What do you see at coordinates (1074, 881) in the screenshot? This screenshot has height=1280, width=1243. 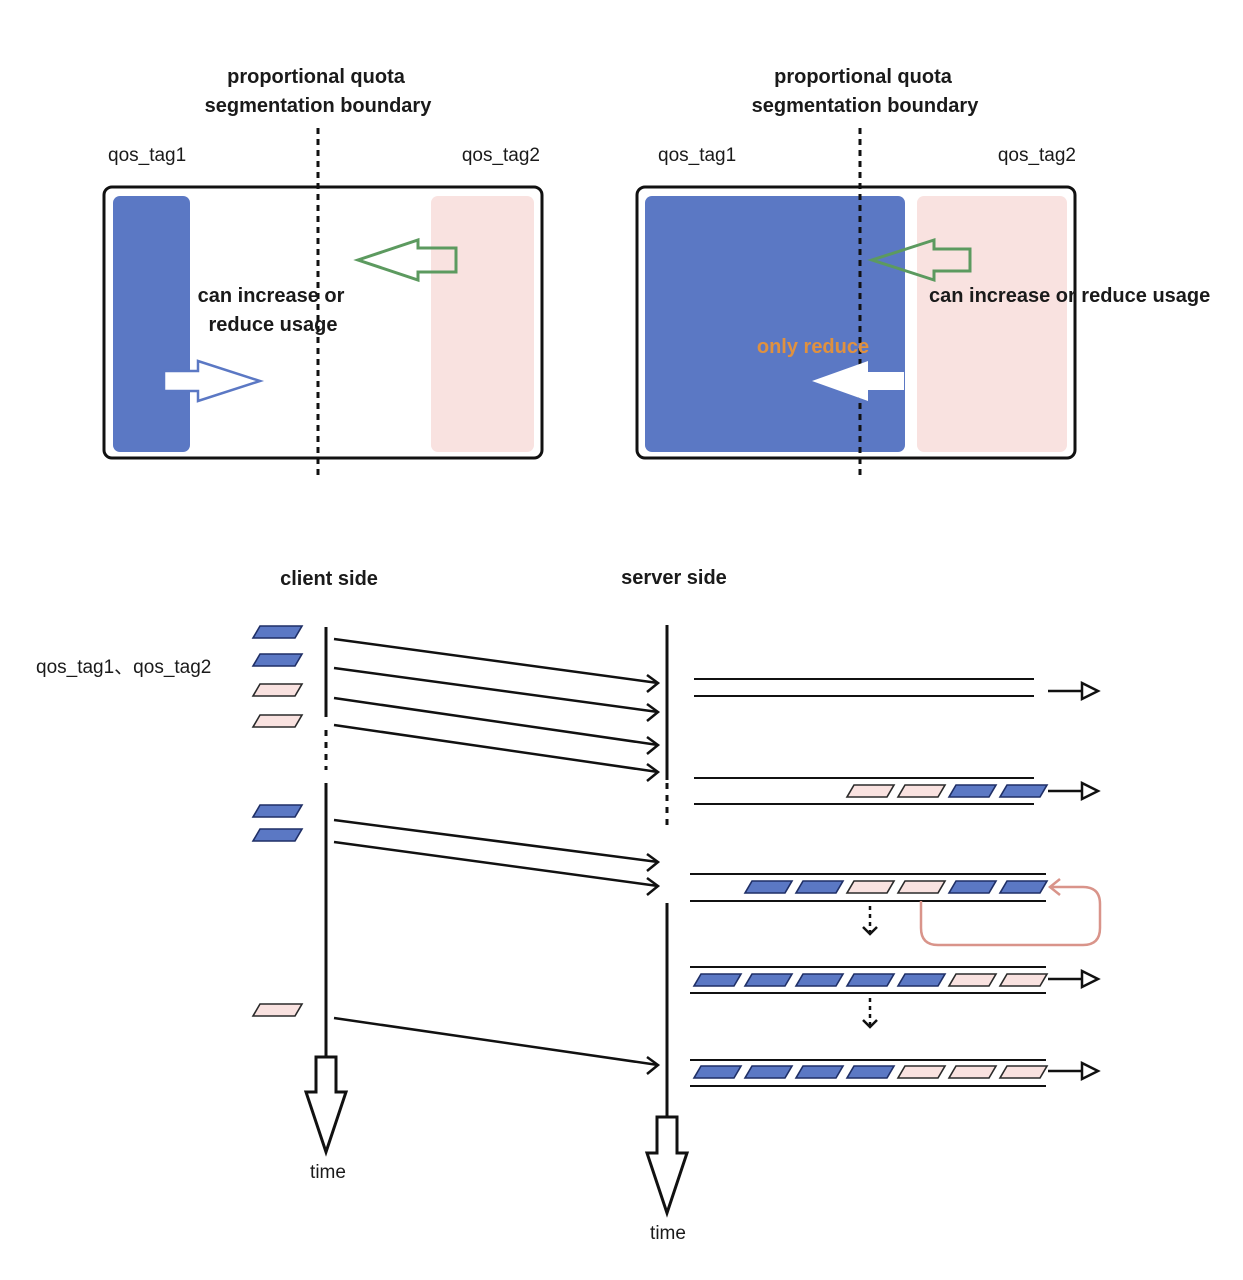 I see `dispatch-arrows` at bounding box center [1074, 881].